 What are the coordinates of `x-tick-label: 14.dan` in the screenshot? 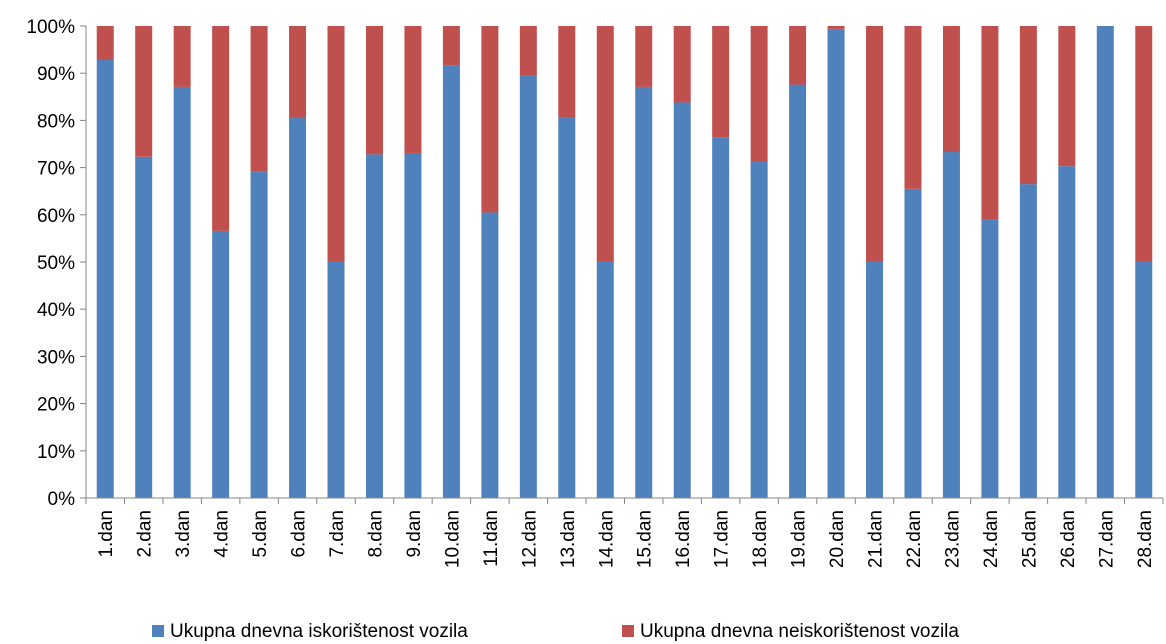 It's located at (606, 539).